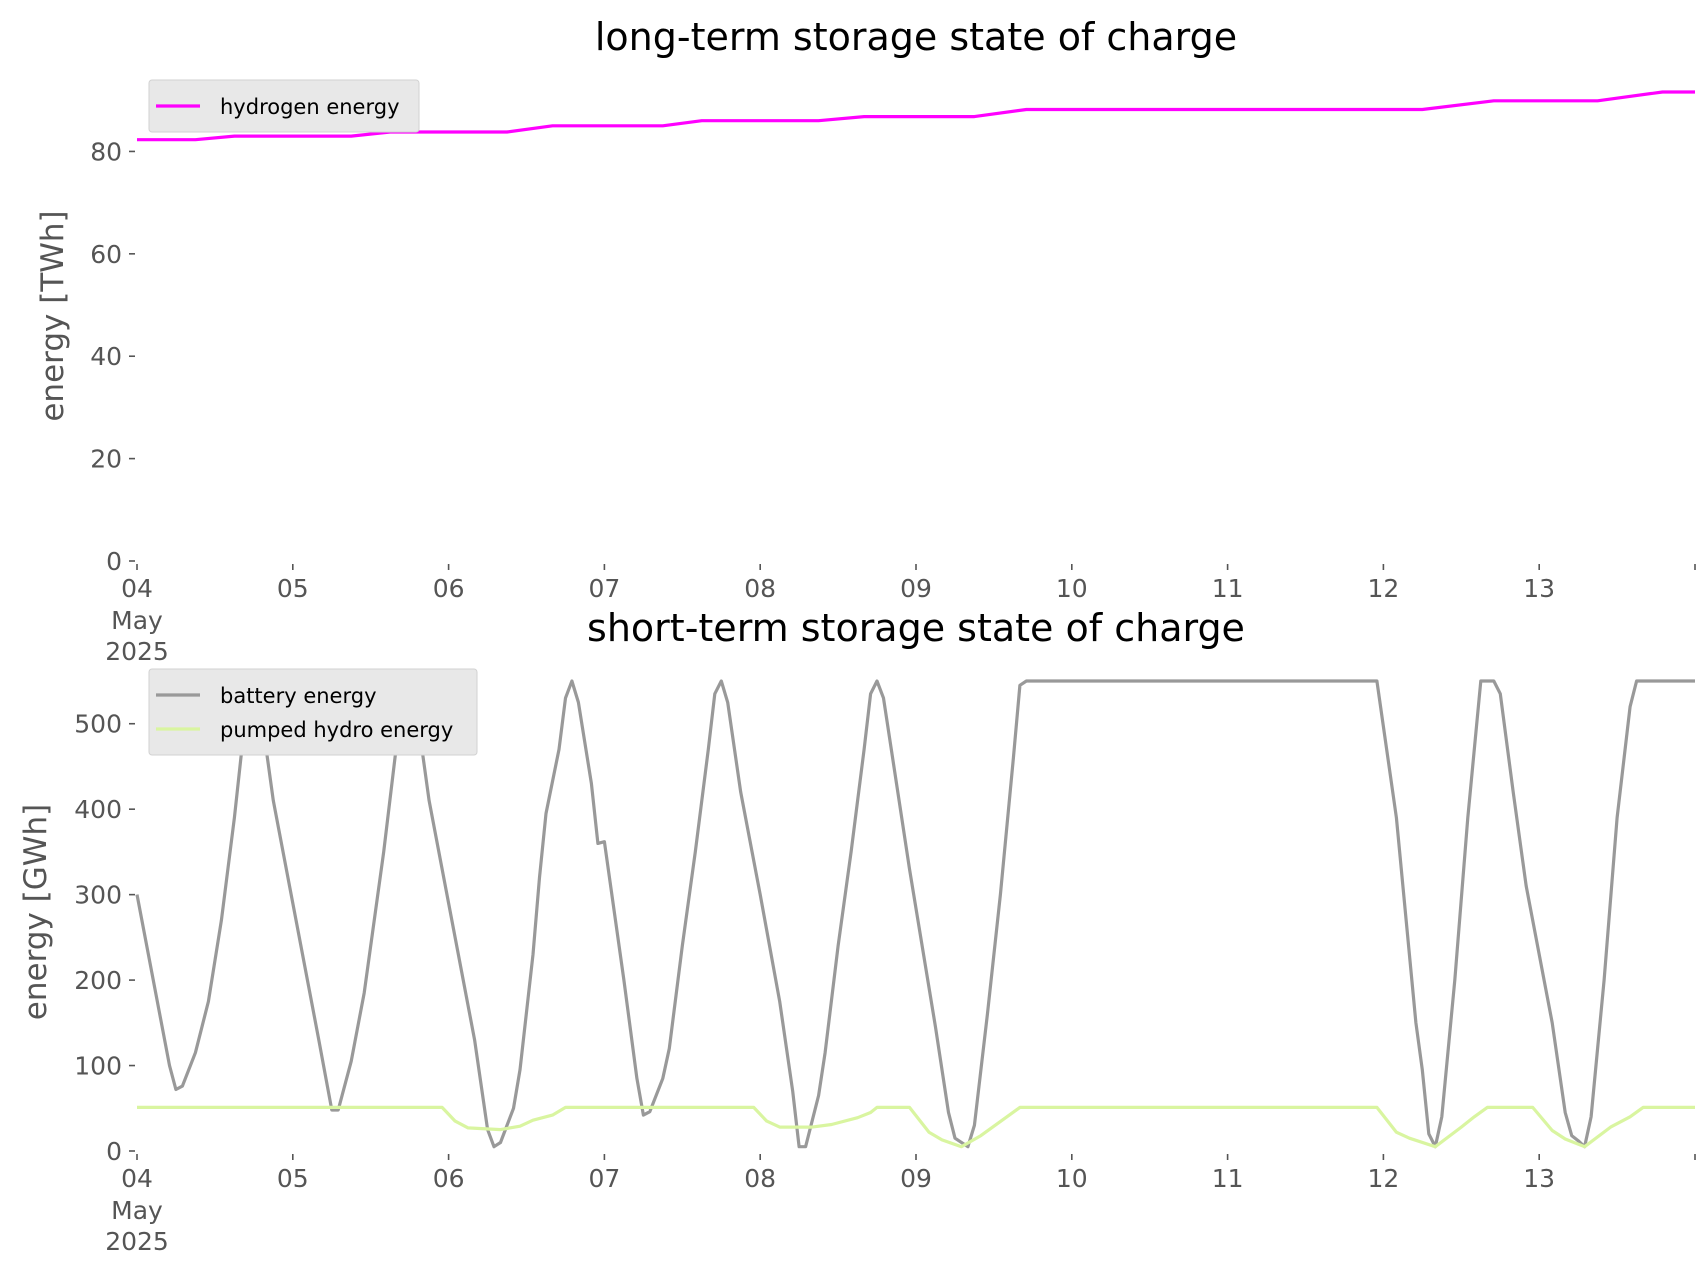 This screenshot has height=1277, width=1706. Describe the element at coordinates (310, 107) in the screenshot. I see `legend-label: hydrogen energy` at that location.